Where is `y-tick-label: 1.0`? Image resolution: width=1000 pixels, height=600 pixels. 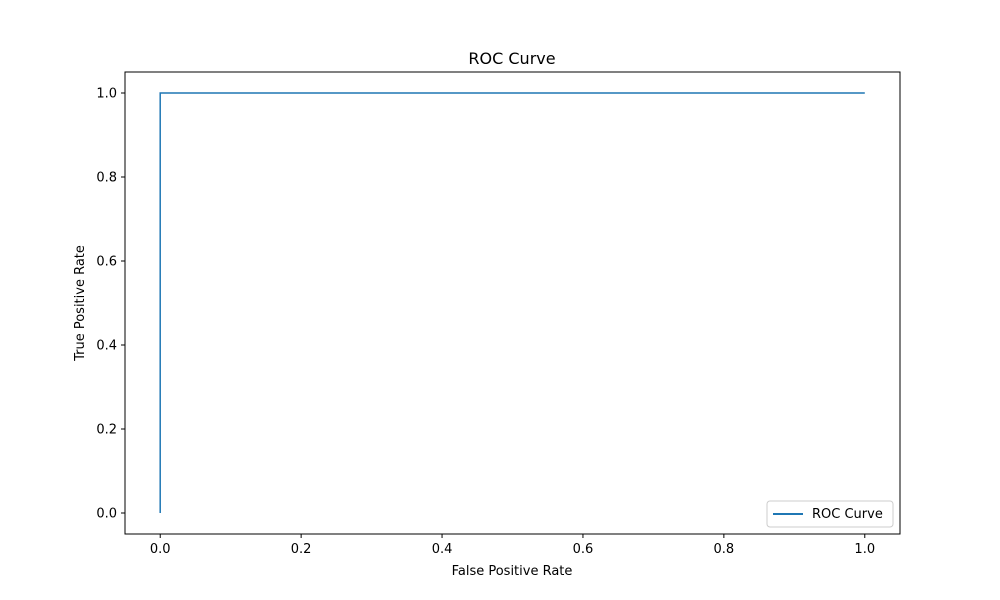 y-tick-label: 1.0 is located at coordinates (106, 94).